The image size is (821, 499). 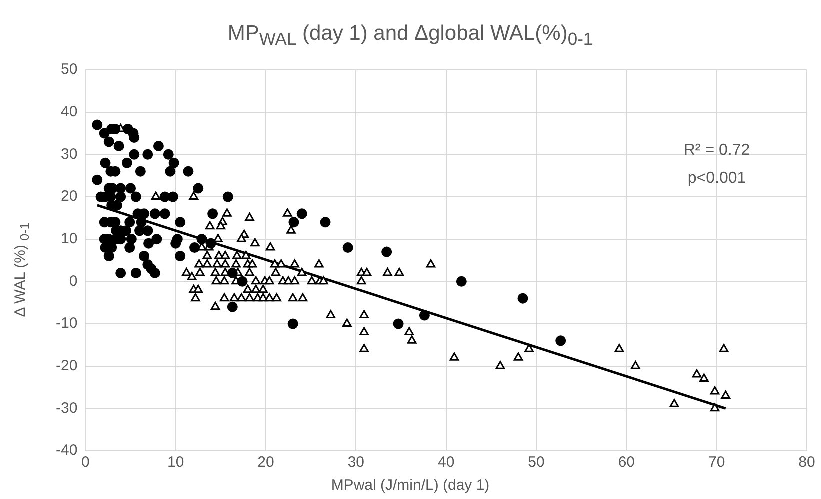 I want to click on x-tick-label: 40, so click(x=446, y=463).